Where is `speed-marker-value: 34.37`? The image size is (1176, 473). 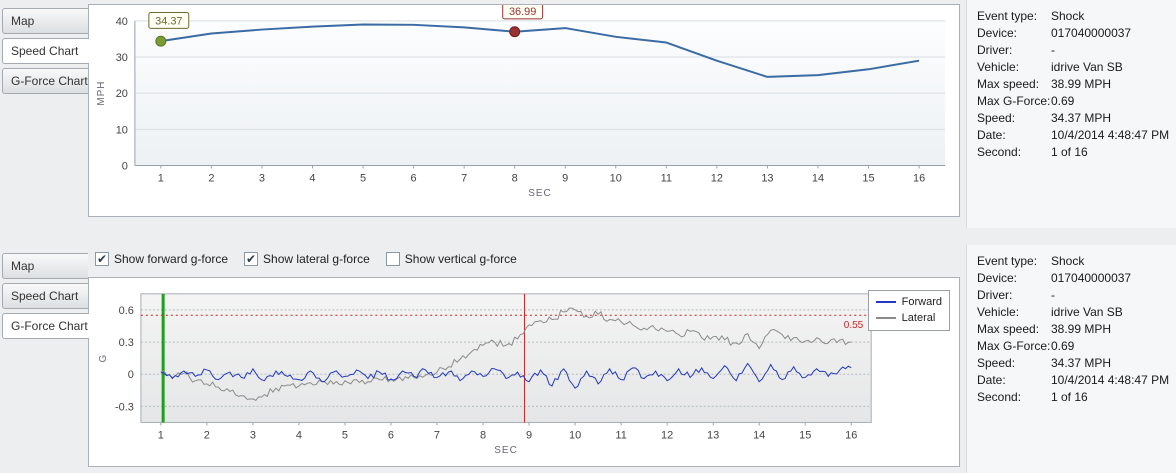 speed-marker-value: 34.37 is located at coordinates (168, 21).